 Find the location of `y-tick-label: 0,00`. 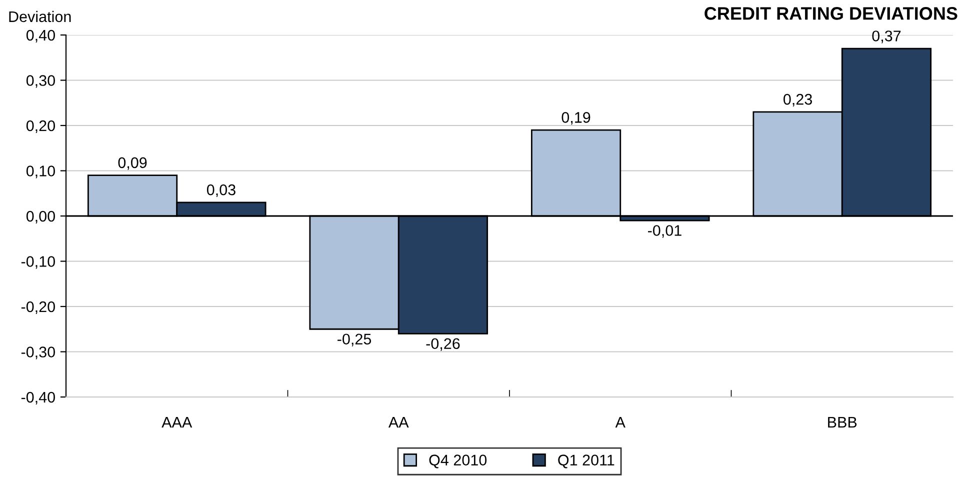

y-tick-label: 0,00 is located at coordinates (40, 217).